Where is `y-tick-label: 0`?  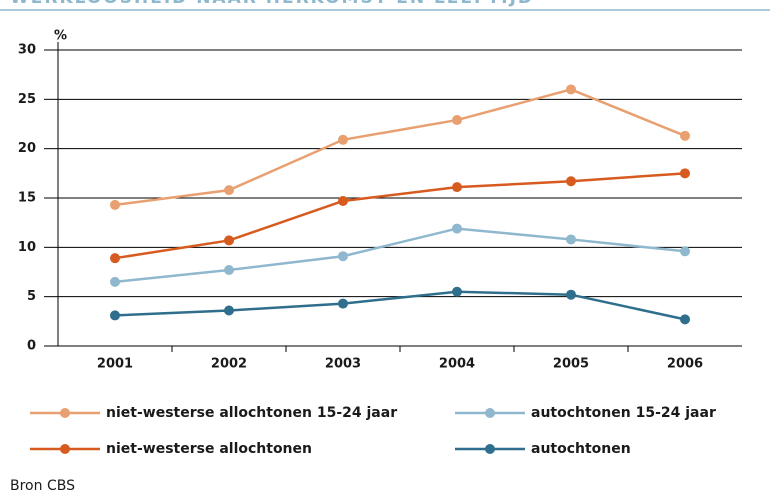
y-tick-label: 0 is located at coordinates (31, 346).